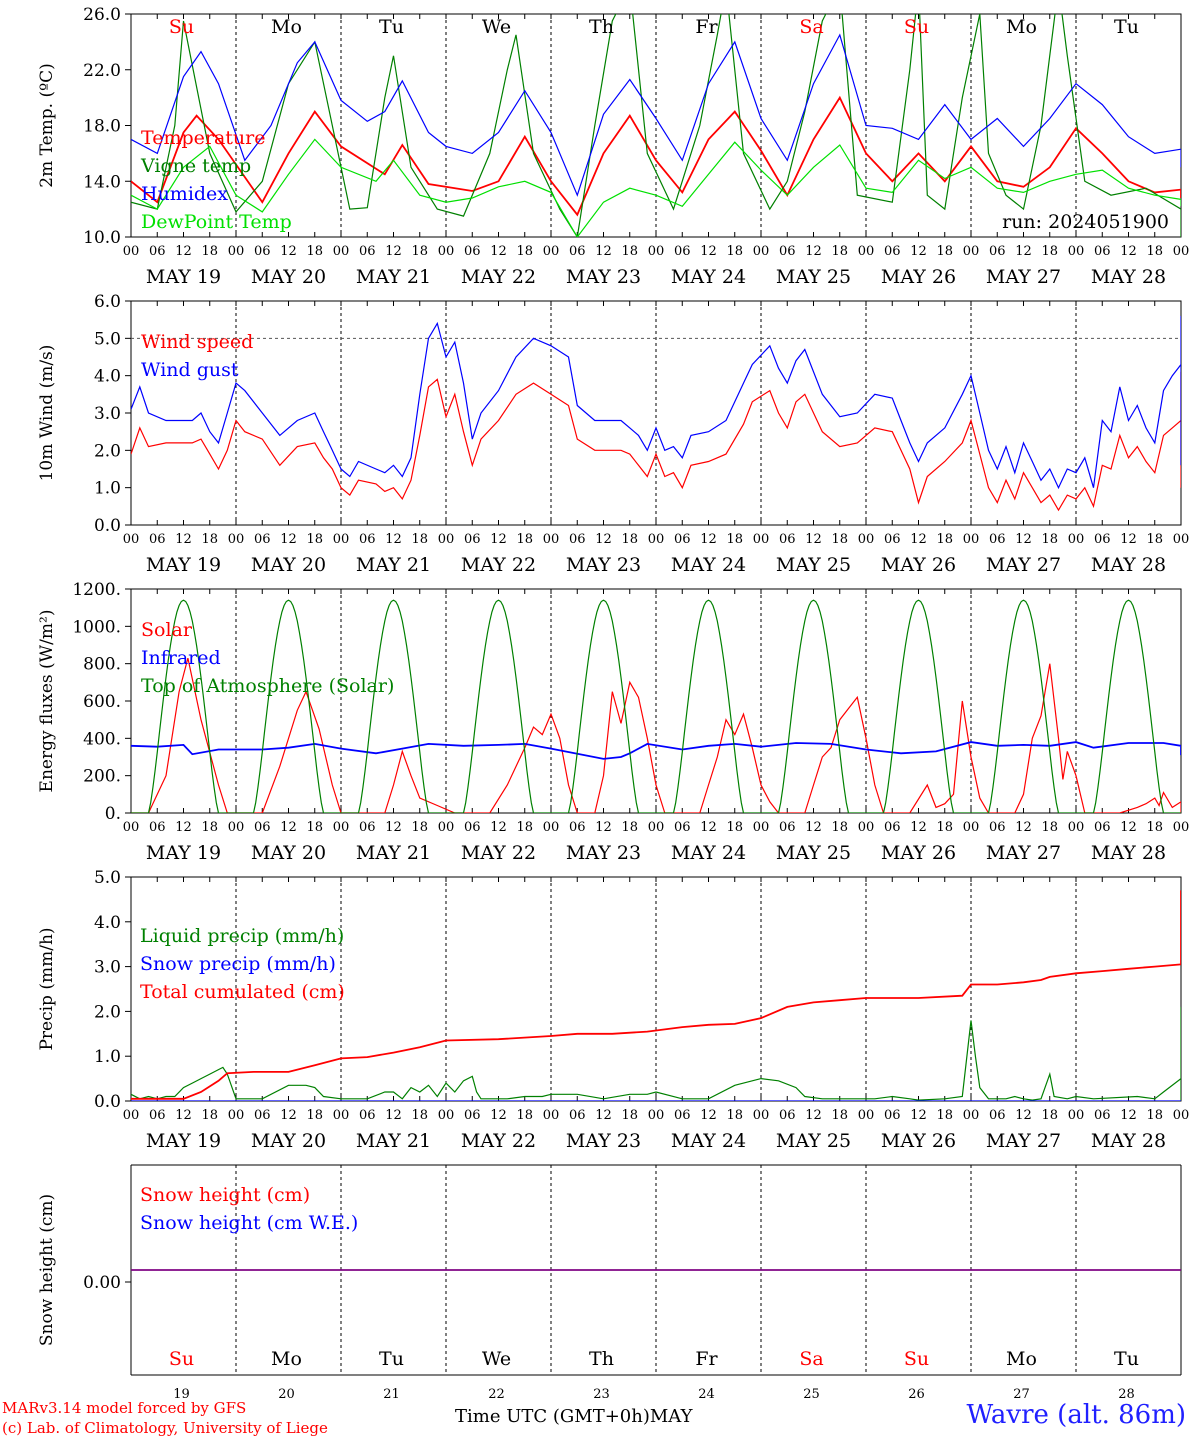  What do you see at coordinates (706, 1394) in the screenshot?
I see `day-number: 24` at bounding box center [706, 1394].